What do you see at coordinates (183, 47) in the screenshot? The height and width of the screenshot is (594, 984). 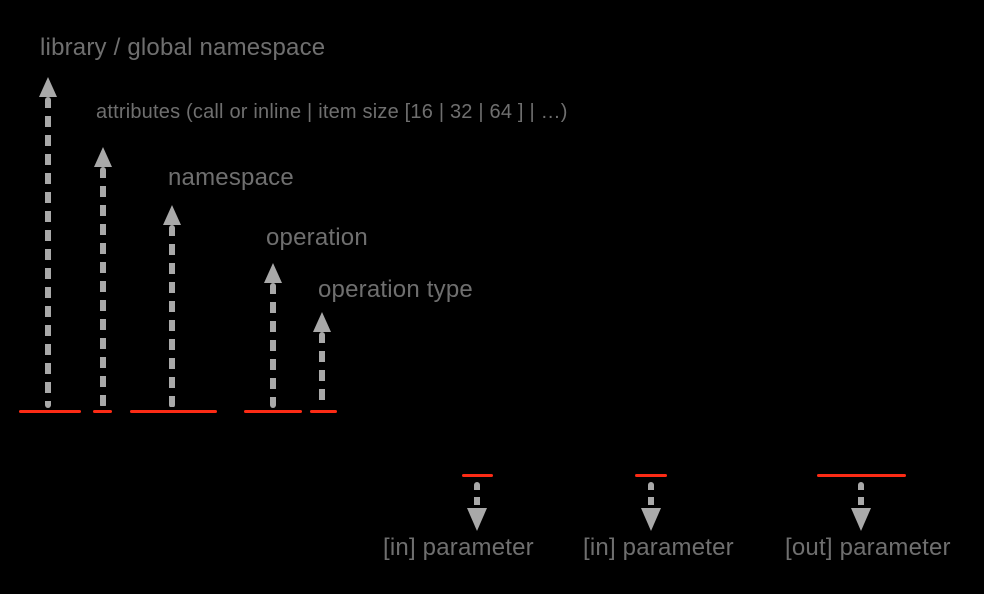 I see `callout-label-library-global-namespace: library / global namespace` at bounding box center [183, 47].